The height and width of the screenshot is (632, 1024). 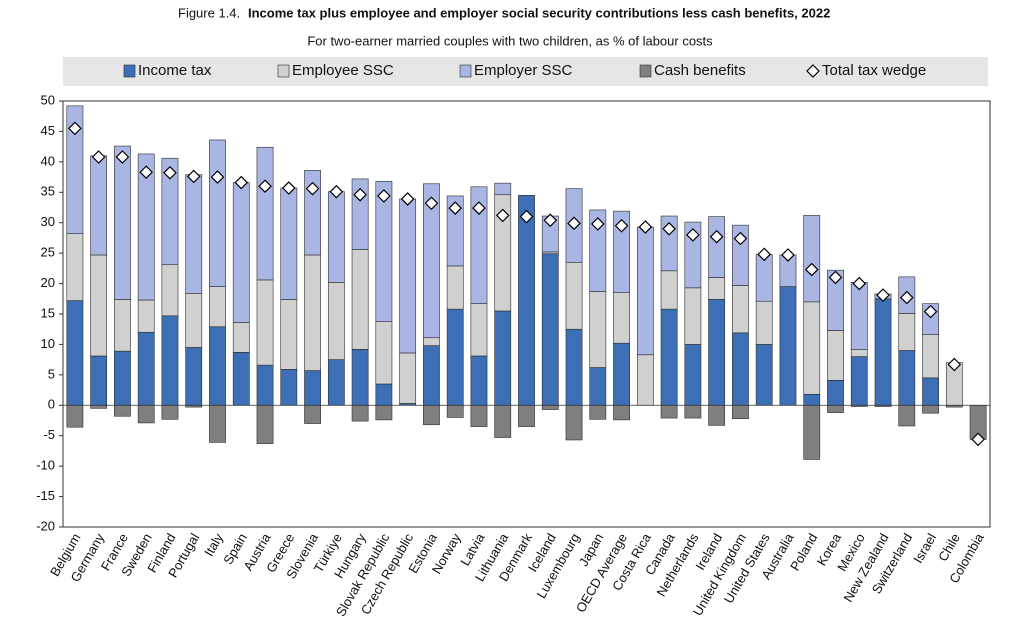 I want to click on legend-label: Income tax, so click(x=175, y=70).